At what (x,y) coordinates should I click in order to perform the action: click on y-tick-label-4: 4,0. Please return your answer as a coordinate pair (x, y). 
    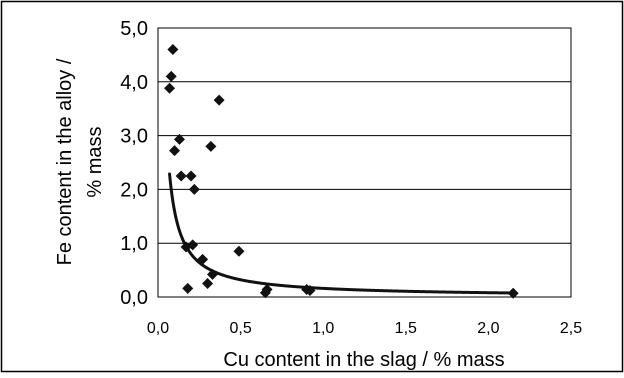
    Looking at the image, I should click on (134, 83).